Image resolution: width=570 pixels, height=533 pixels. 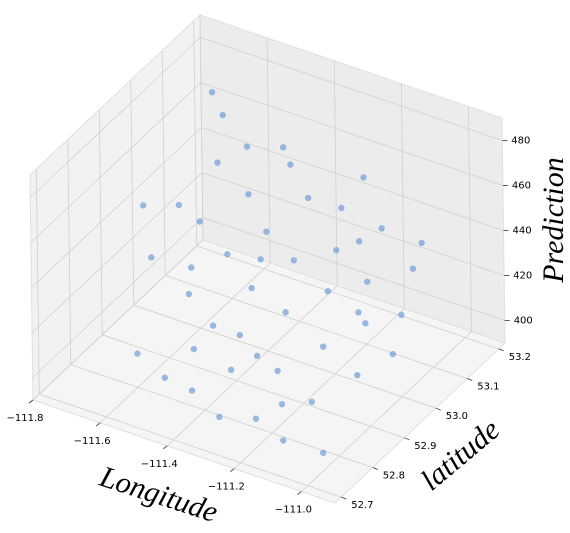 What do you see at coordinates (92, 441) in the screenshot?
I see `x-tick-label: −111.6` at bounding box center [92, 441].